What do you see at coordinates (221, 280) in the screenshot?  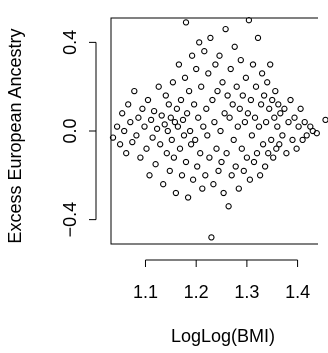 I see `x-axis: 1.1 1.2 1.3 1.4` at bounding box center [221, 280].